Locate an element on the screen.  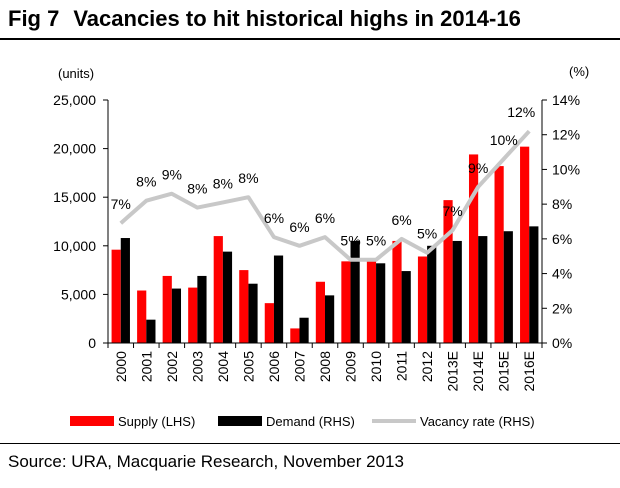
left-tick-label: 25,000 is located at coordinates (74, 100).